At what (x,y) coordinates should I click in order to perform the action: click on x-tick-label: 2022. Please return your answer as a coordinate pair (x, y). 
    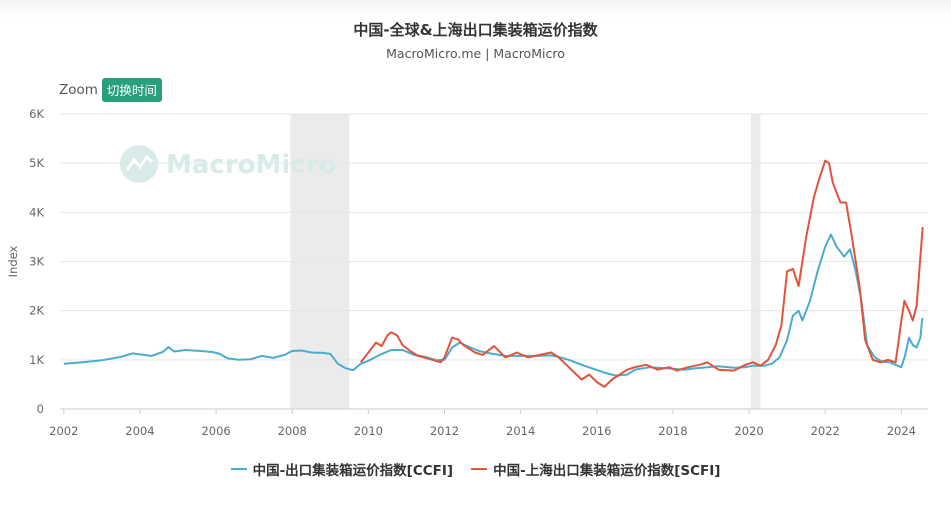
    Looking at the image, I should click on (825, 431).